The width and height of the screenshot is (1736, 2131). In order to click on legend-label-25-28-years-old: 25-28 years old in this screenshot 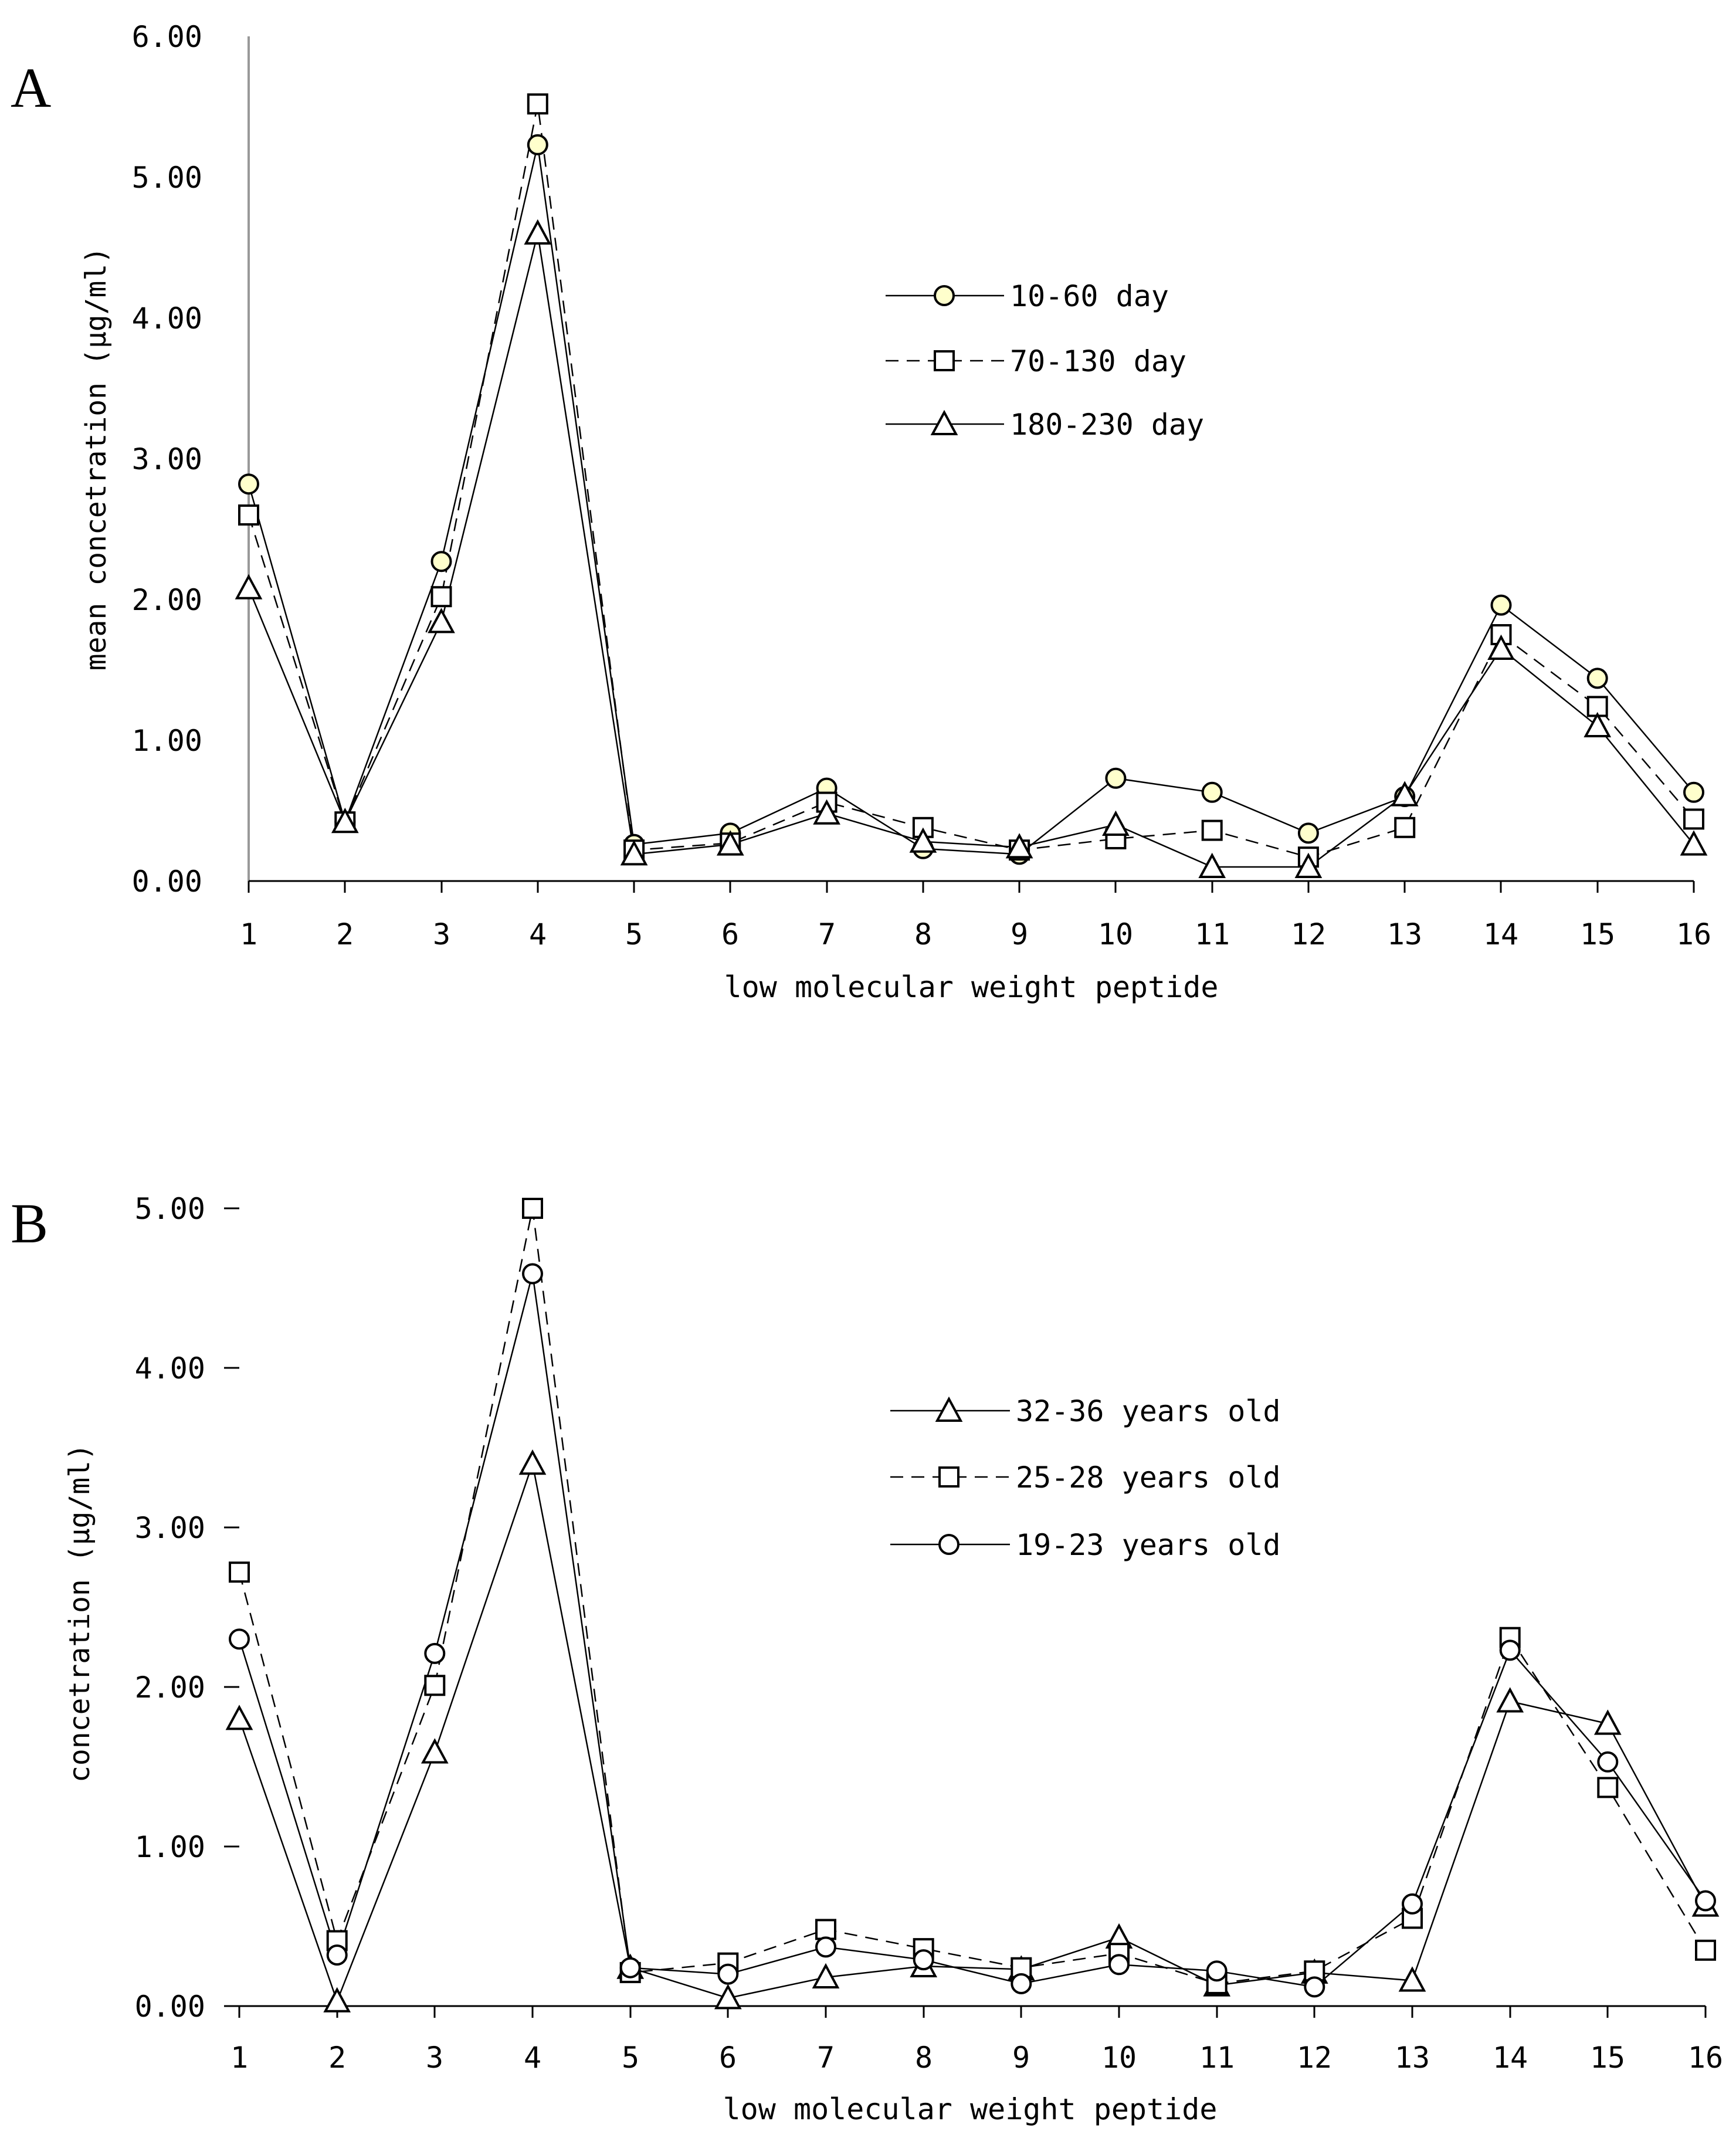, I will do `click(1148, 1478)`.